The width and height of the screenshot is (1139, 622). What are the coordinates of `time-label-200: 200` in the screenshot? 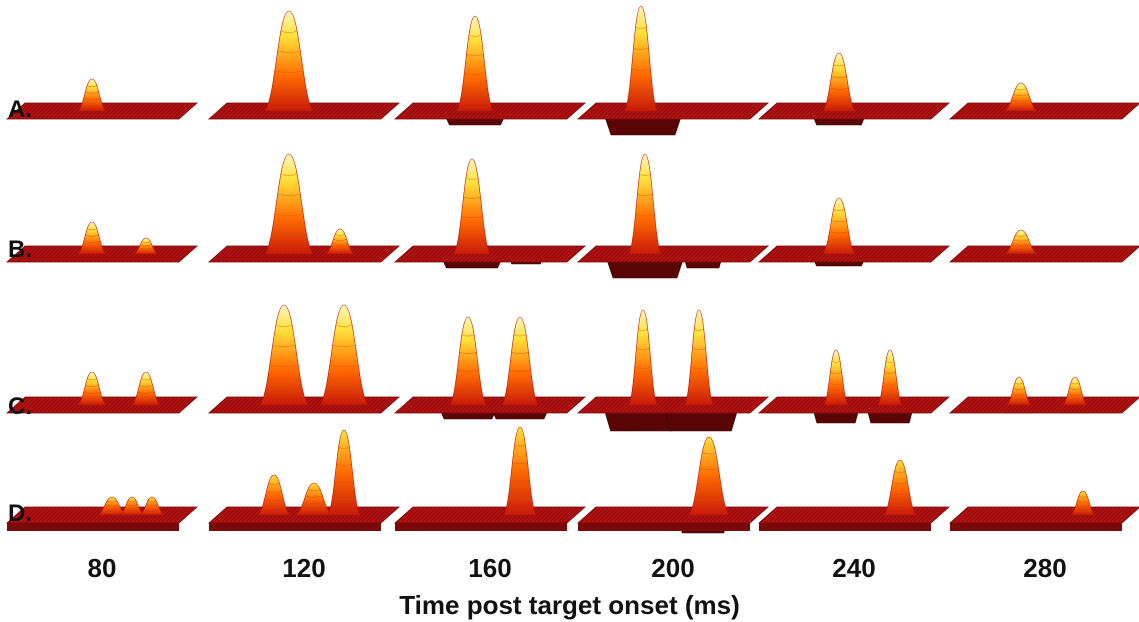 It's located at (673, 568).